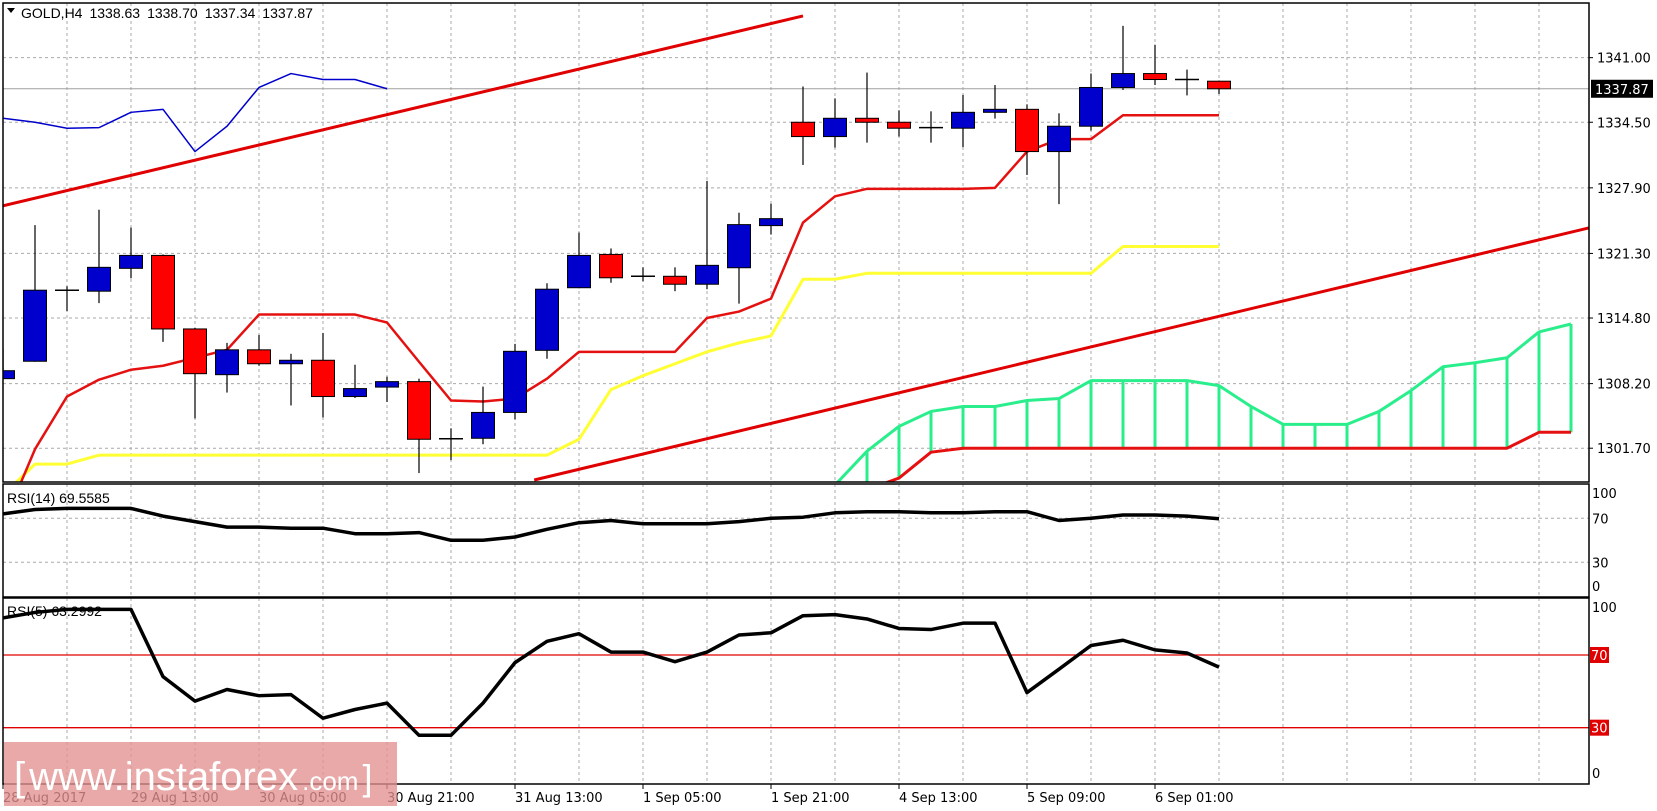 The height and width of the screenshot is (811, 1657). What do you see at coordinates (559, 798) in the screenshot?
I see `time-tick-label: 31 Aug 13:00` at bounding box center [559, 798].